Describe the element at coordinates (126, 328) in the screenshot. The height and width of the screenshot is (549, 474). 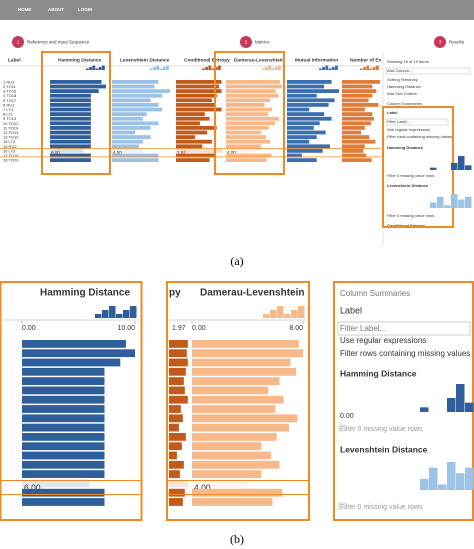
I see `axis-tick-label: 10.00` at that location.